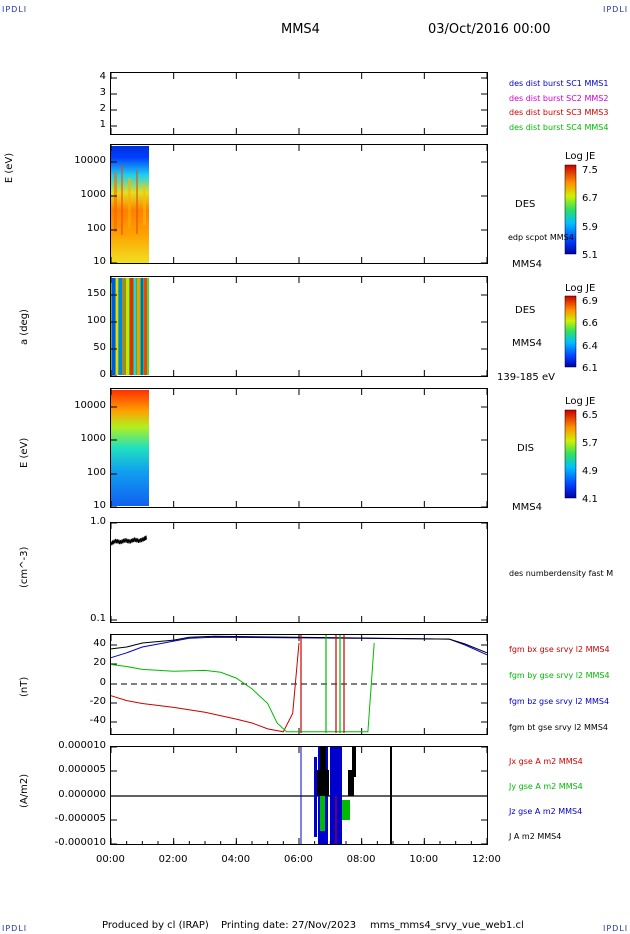  I want to click on current-panel-frame, so click(299, 795).